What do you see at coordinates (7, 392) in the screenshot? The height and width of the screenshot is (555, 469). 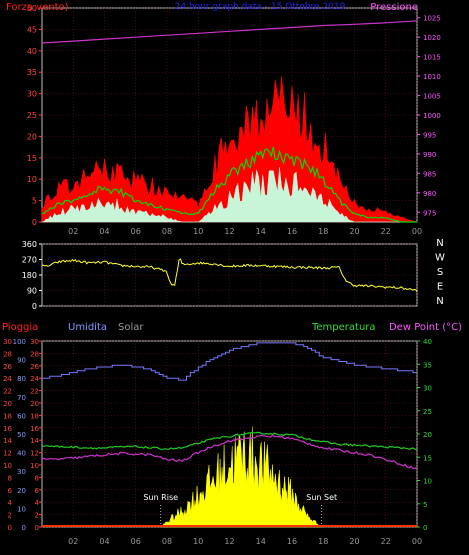 I see `rain-tick-label: 22` at bounding box center [7, 392].